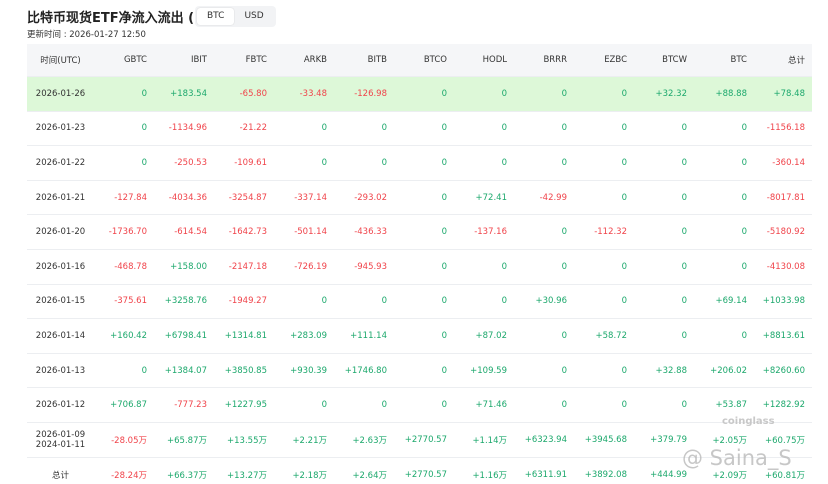 Image resolution: width=828 pixels, height=484 pixels. I want to click on flow-cell: +2.63万, so click(364, 439).